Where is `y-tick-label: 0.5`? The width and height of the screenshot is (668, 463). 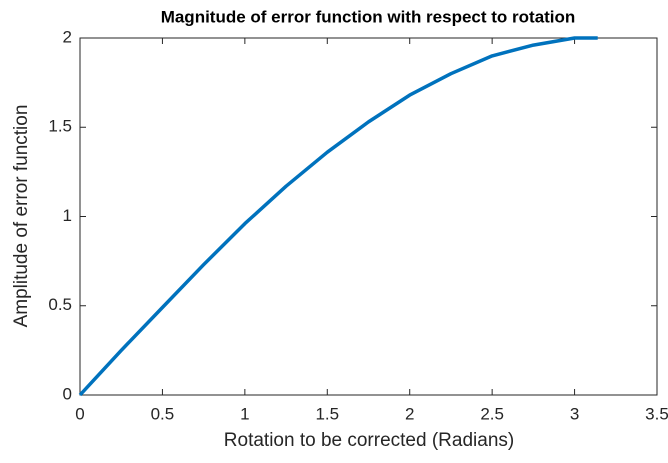
y-tick-label: 0.5 is located at coordinates (60, 304).